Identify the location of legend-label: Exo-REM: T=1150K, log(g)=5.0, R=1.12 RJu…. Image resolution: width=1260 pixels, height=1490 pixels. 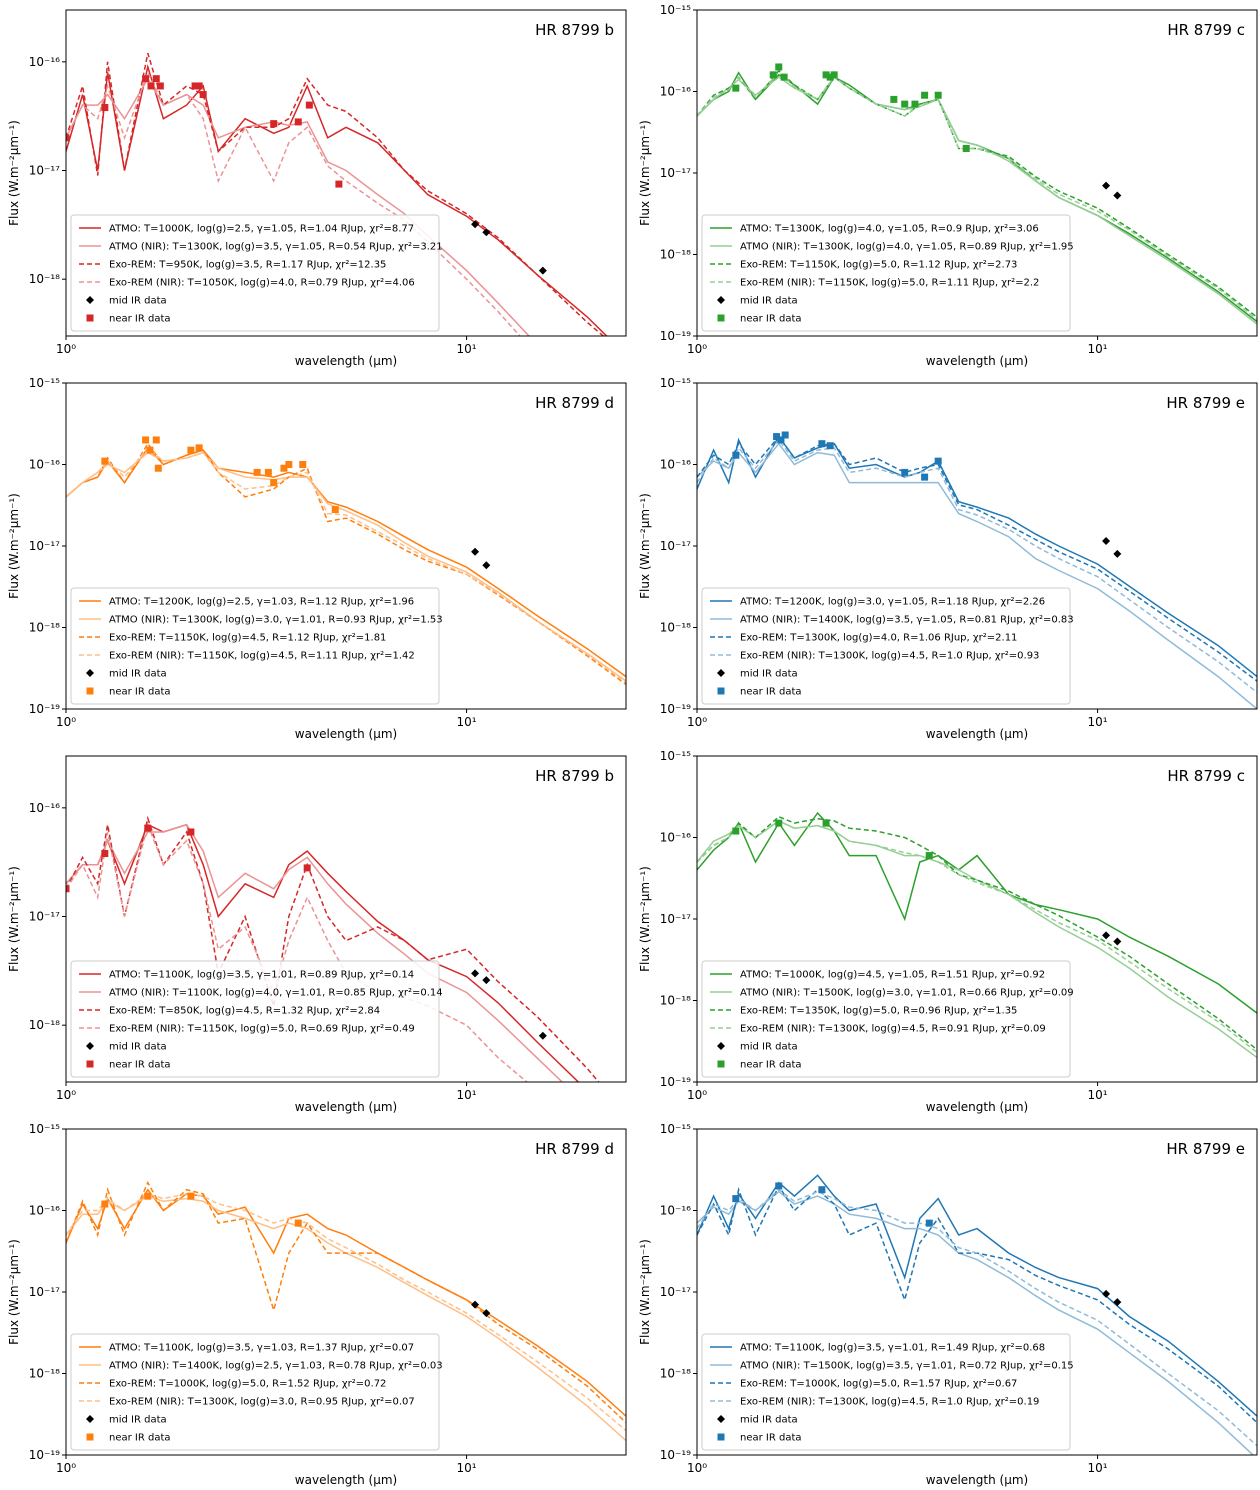
(878, 265).